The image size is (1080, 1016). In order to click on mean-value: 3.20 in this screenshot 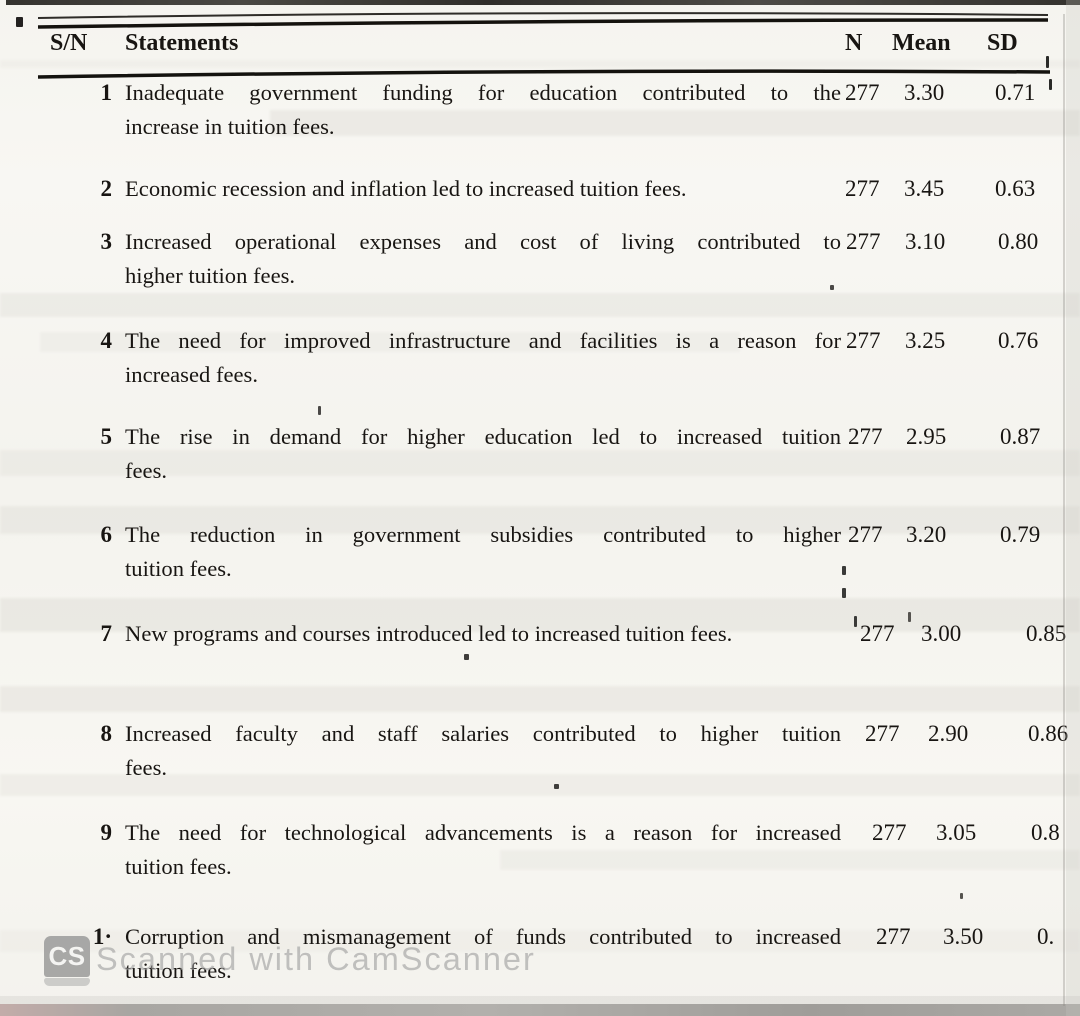, I will do `click(926, 534)`.